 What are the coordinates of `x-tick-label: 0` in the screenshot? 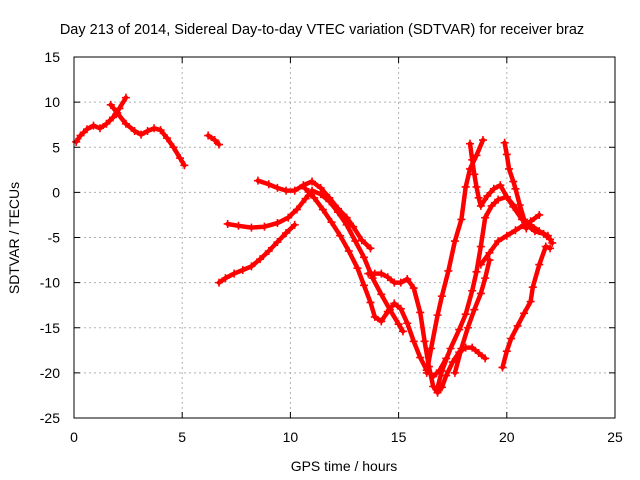 It's located at (74, 437).